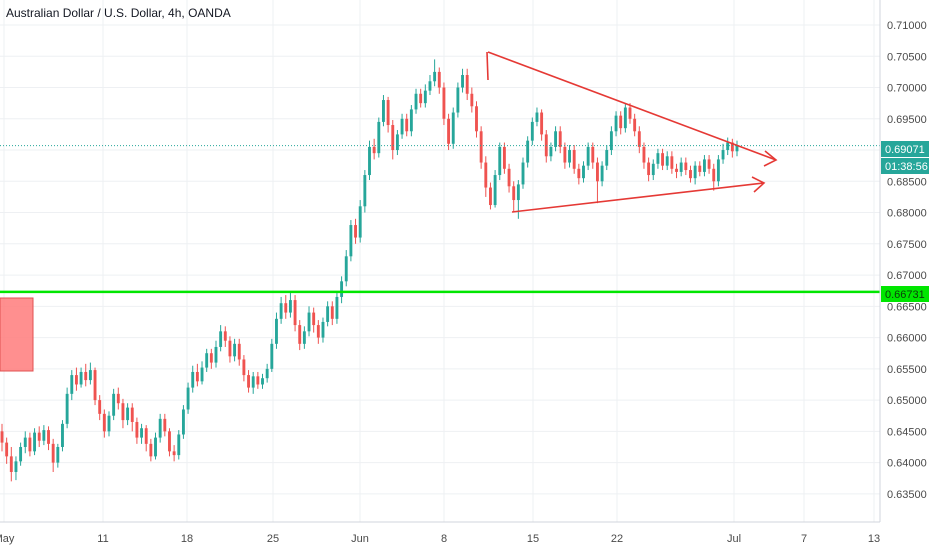 This screenshot has height=550, width=932. What do you see at coordinates (905, 149) in the screenshot?
I see `price-badge` at bounding box center [905, 149].